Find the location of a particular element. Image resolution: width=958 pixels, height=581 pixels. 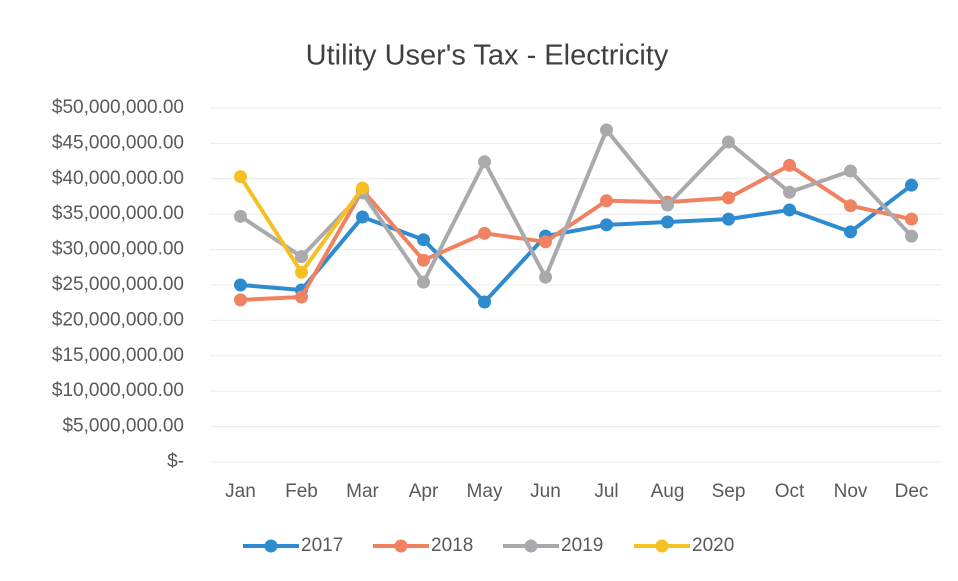

y-tick-label: $30,000,000.00 is located at coordinates (118, 249).